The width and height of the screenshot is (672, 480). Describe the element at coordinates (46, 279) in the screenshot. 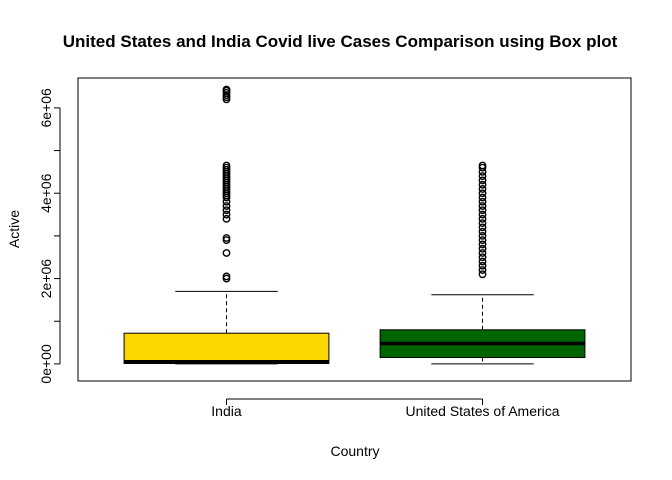

I see `y-tick-label: 2e+06` at that location.